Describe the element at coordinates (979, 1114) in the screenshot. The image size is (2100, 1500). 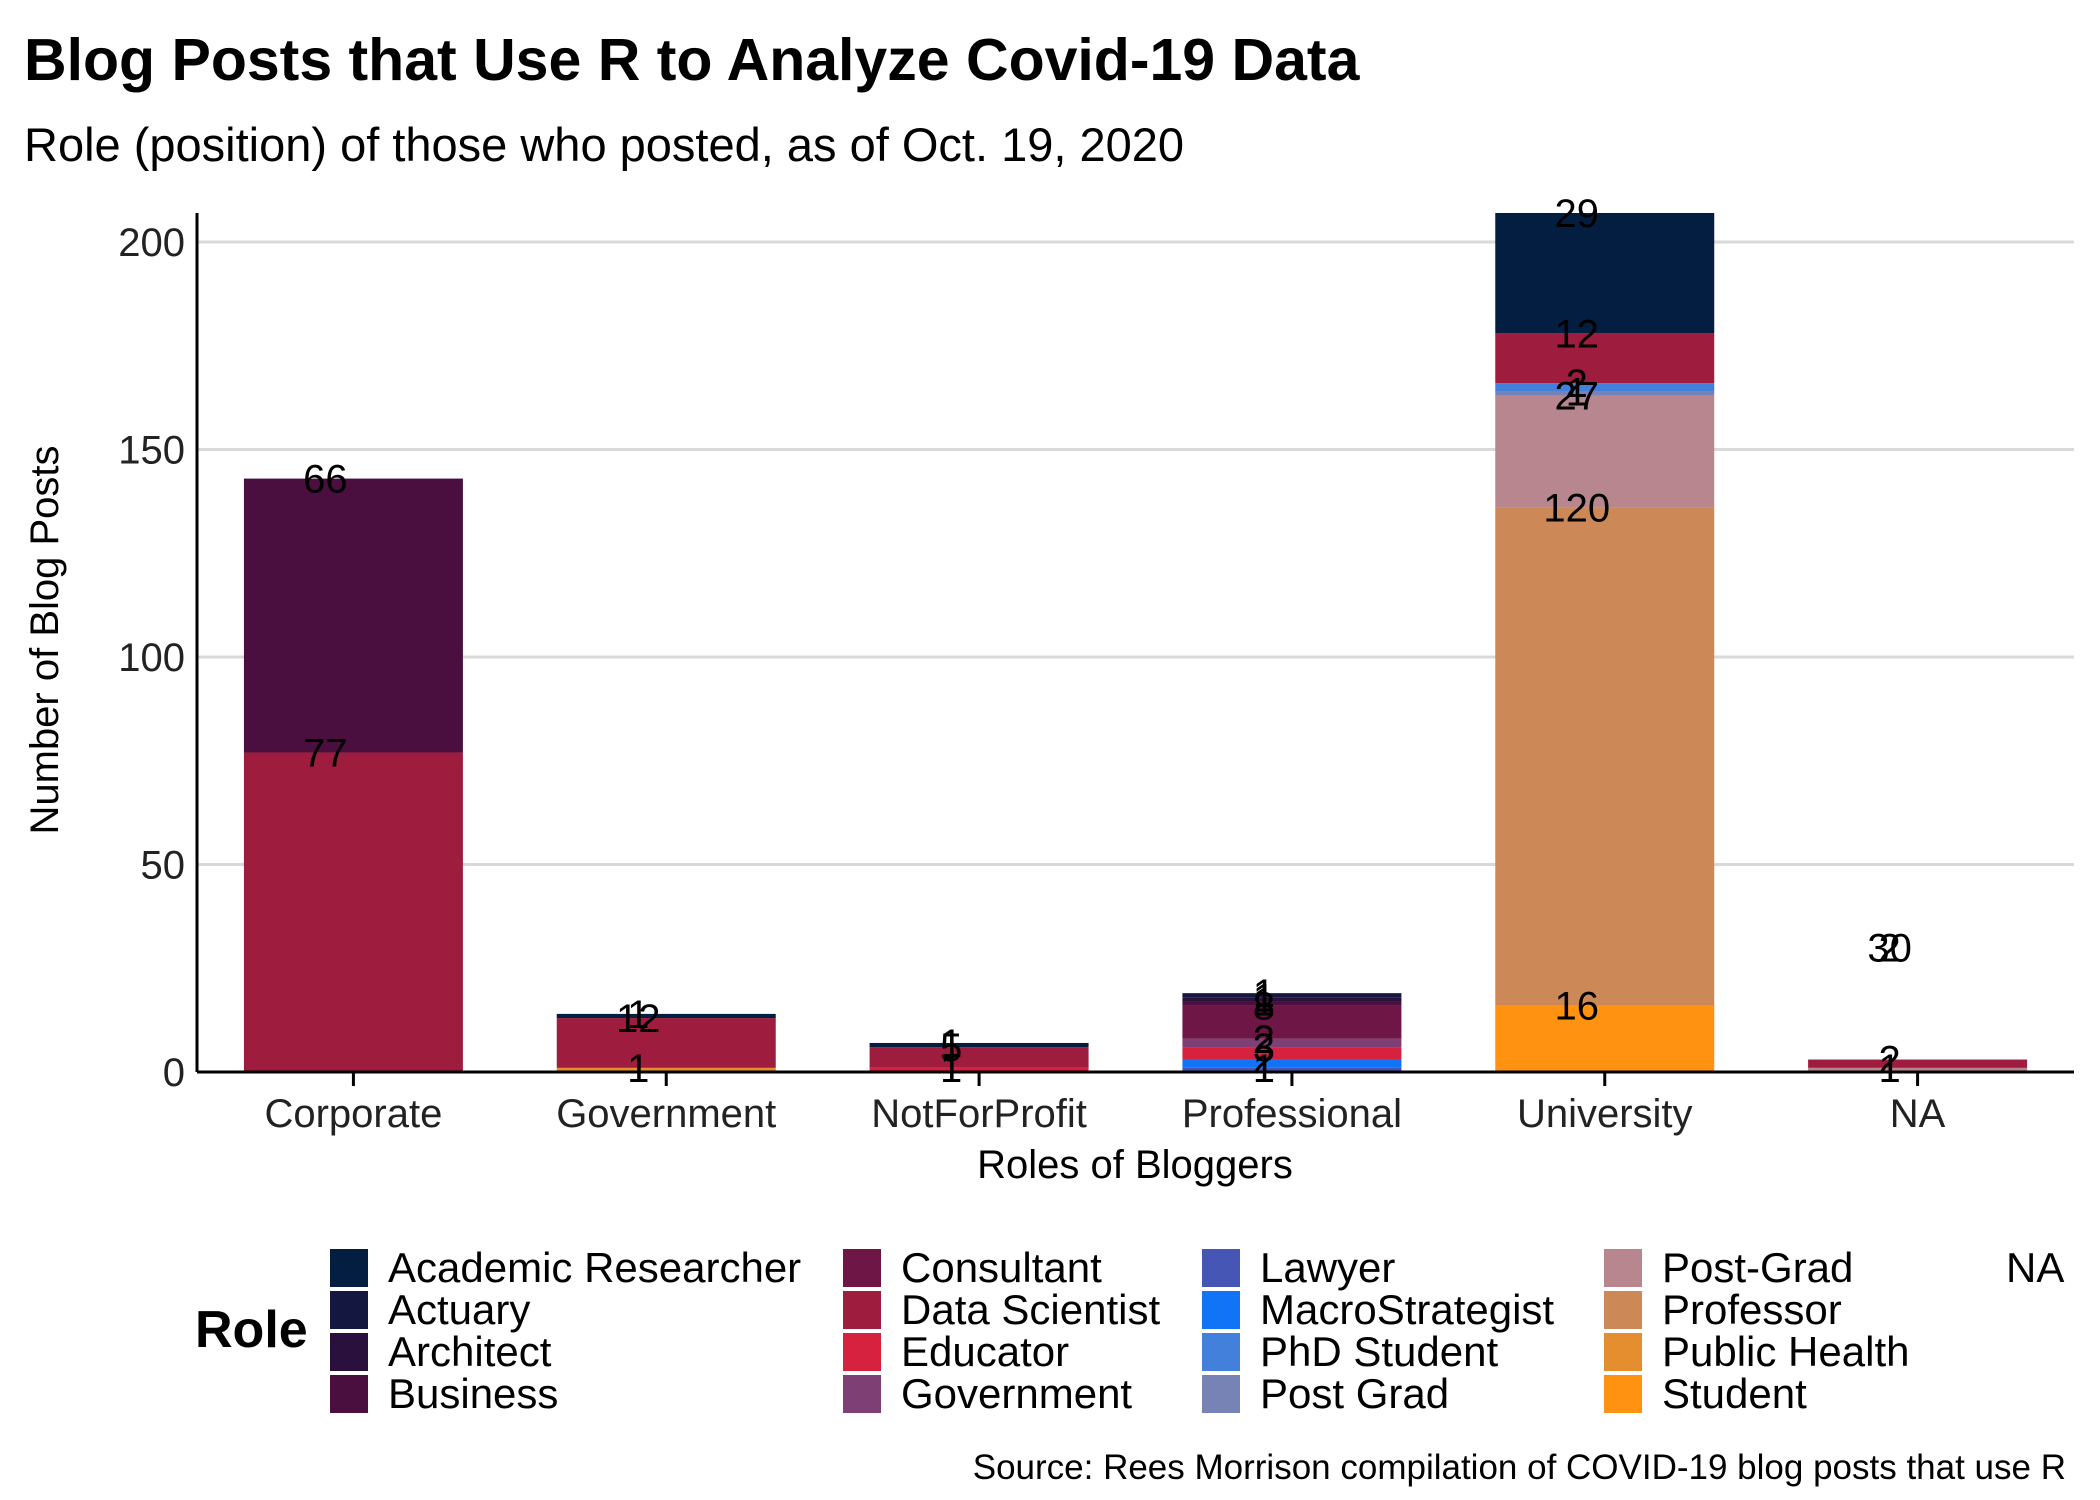
I see `x-tick-label: NotForProfit` at that location.